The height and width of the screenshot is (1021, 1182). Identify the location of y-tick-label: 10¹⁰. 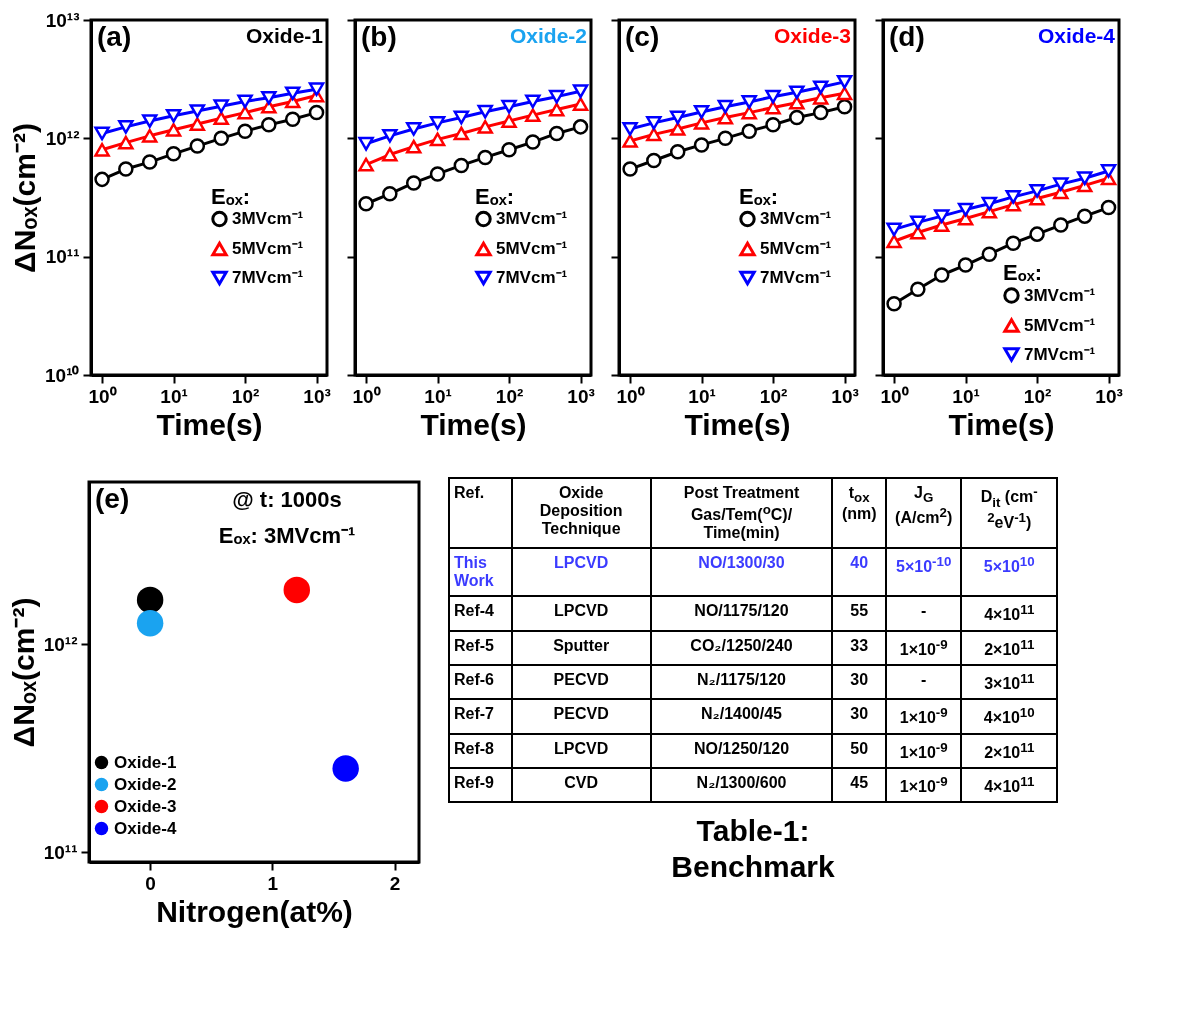
(62, 375).